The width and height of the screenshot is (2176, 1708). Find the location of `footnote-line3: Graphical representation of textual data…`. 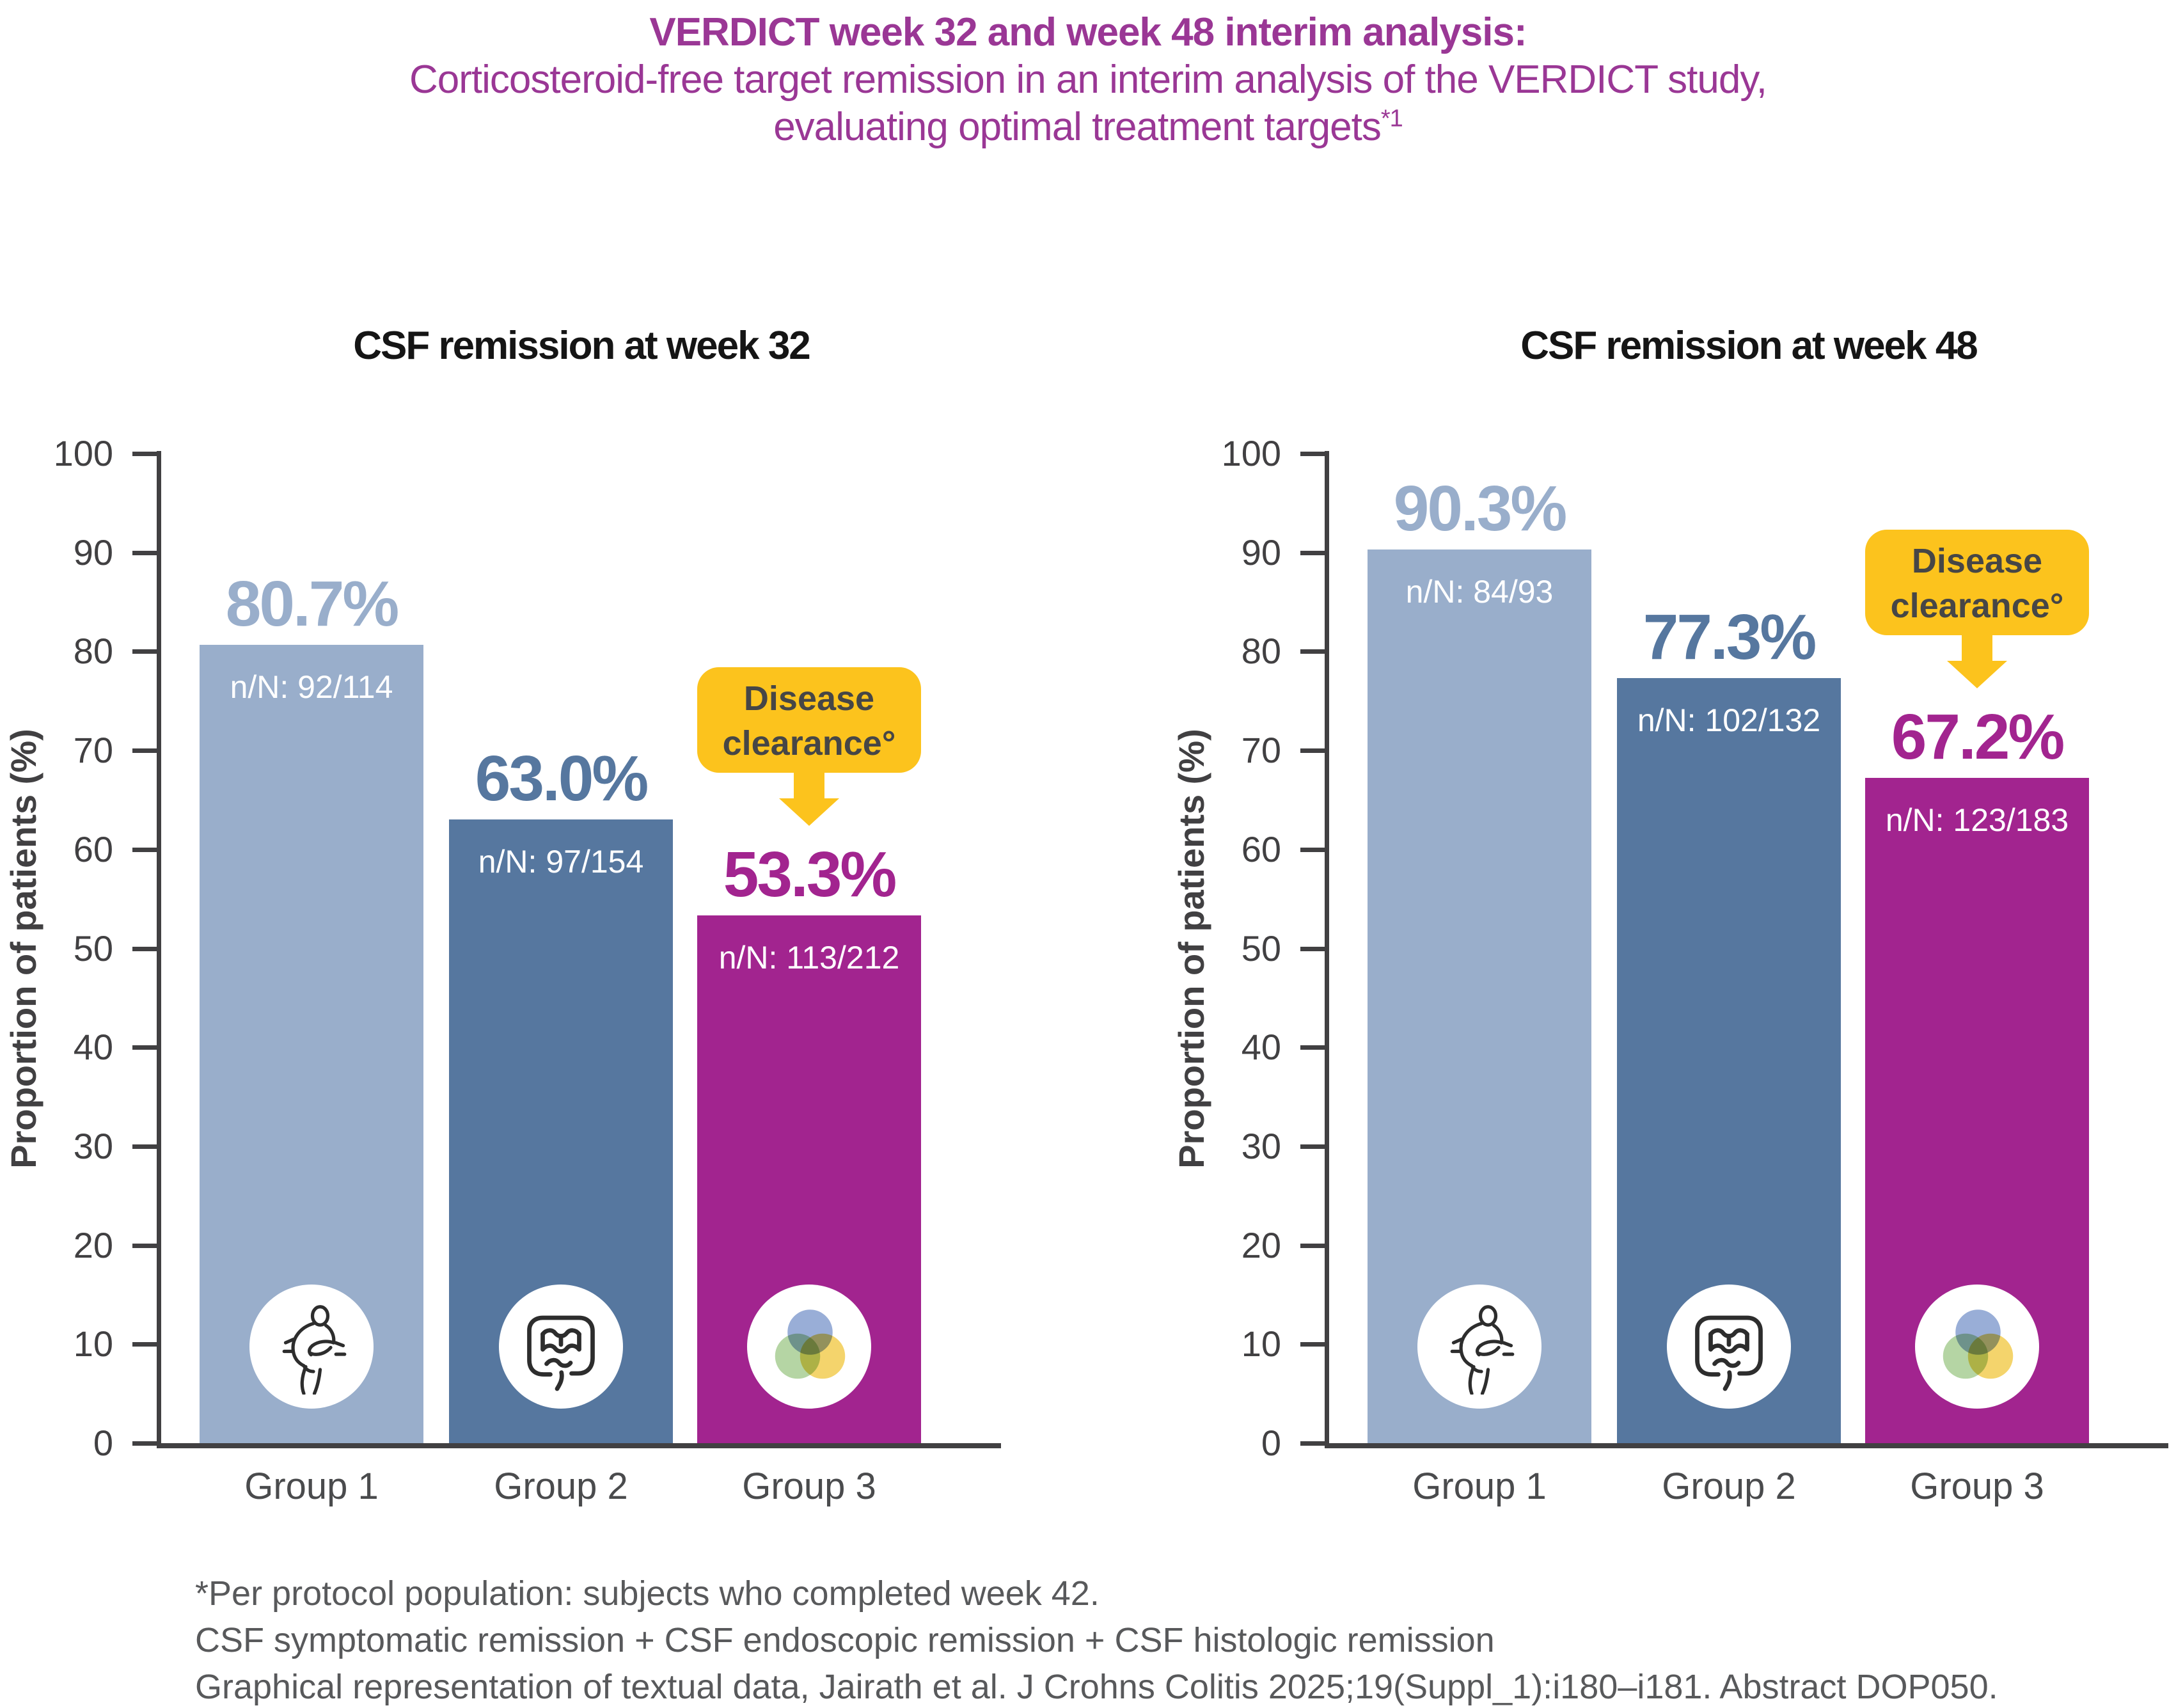

footnote-line3: Graphical representation of textual data… is located at coordinates (1096, 1687).